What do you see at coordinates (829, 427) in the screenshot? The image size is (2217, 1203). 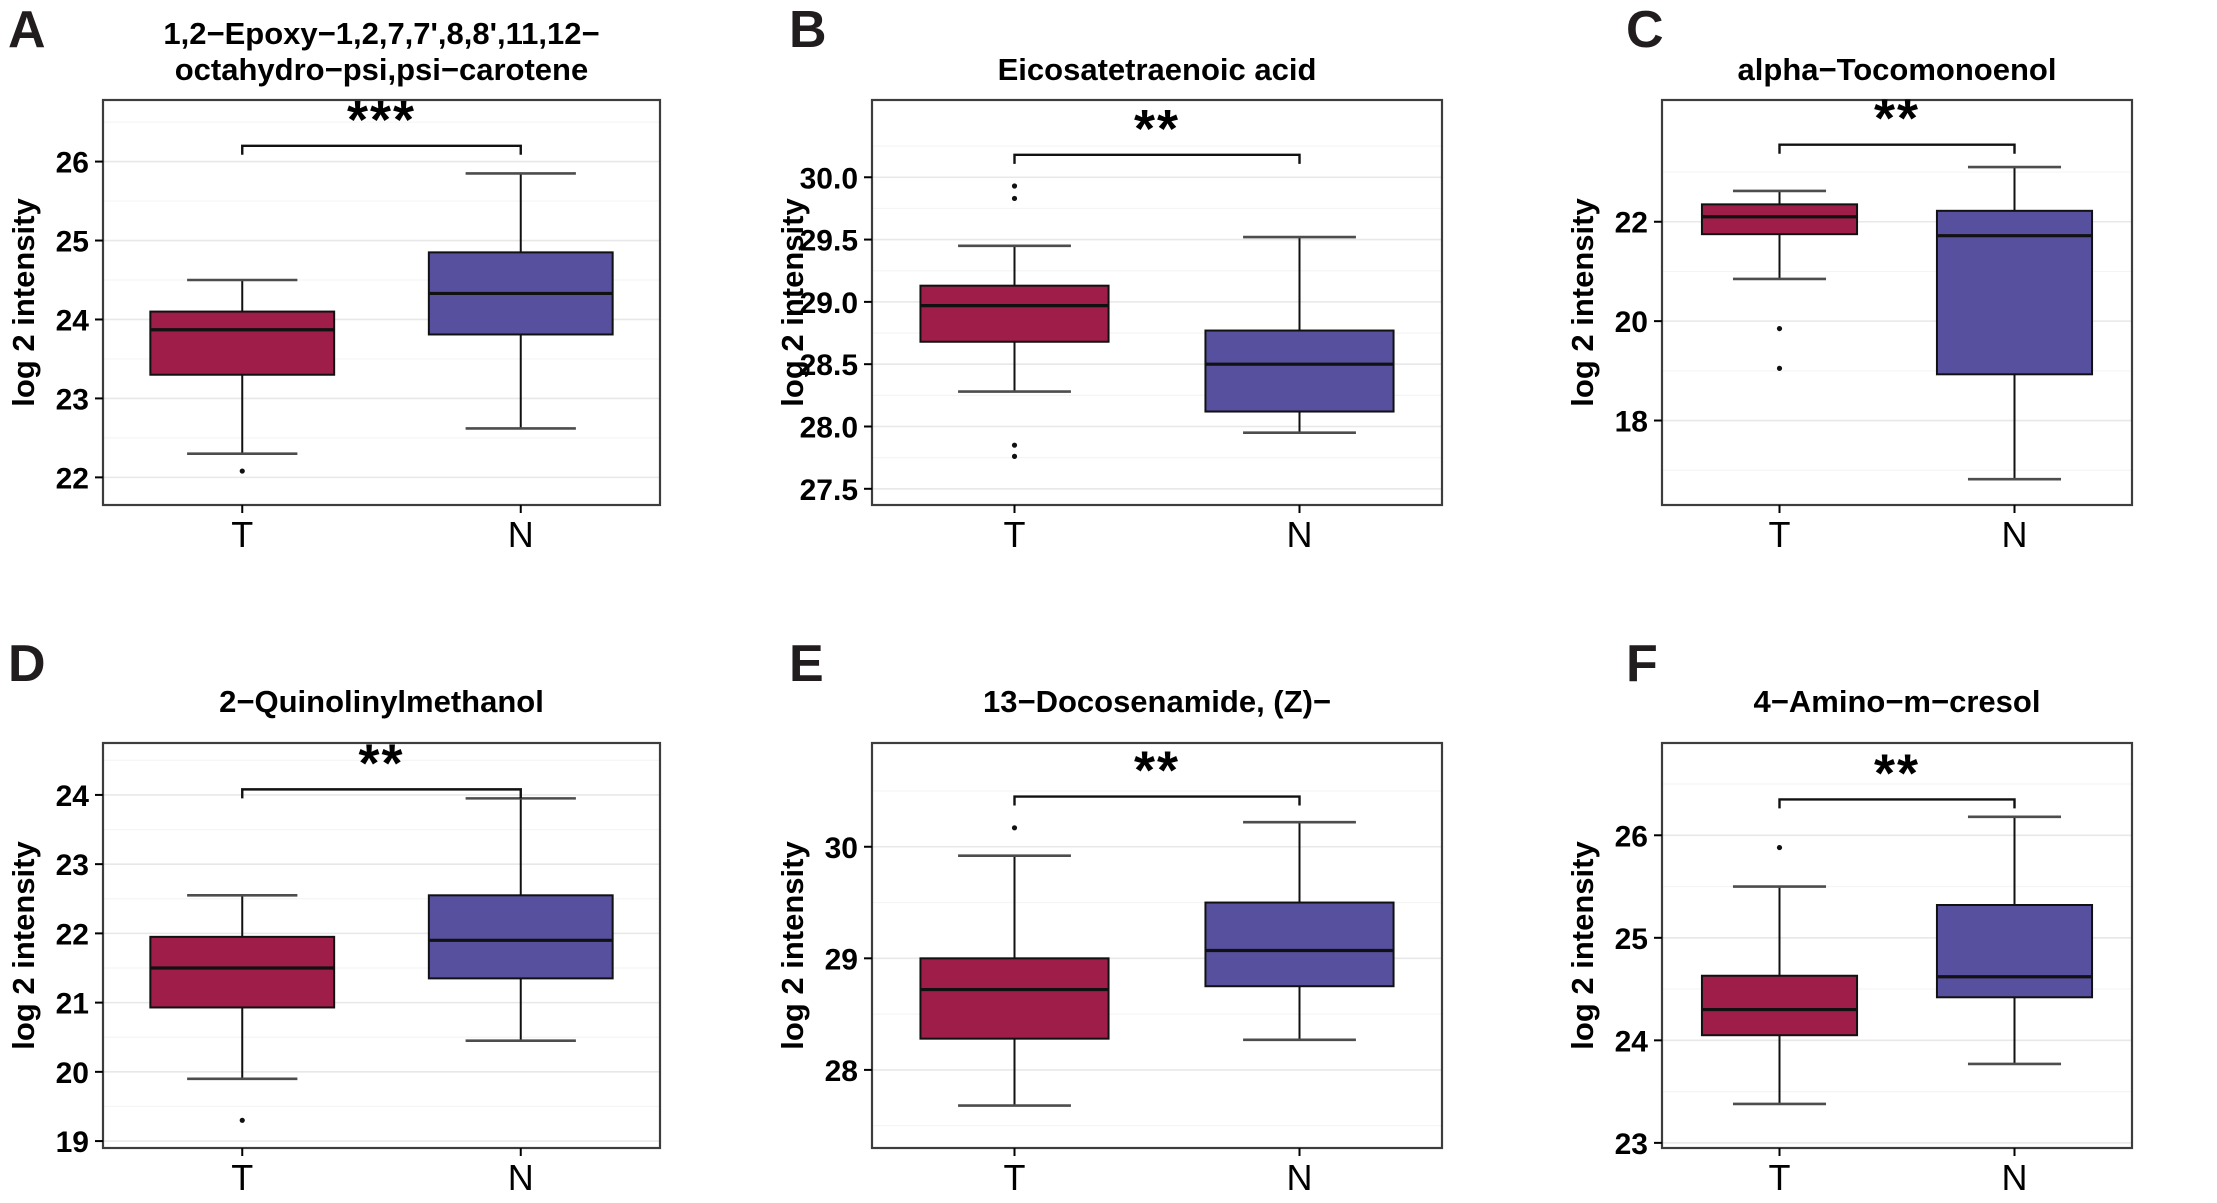 I see `svg-text: 28.0` at bounding box center [829, 427].